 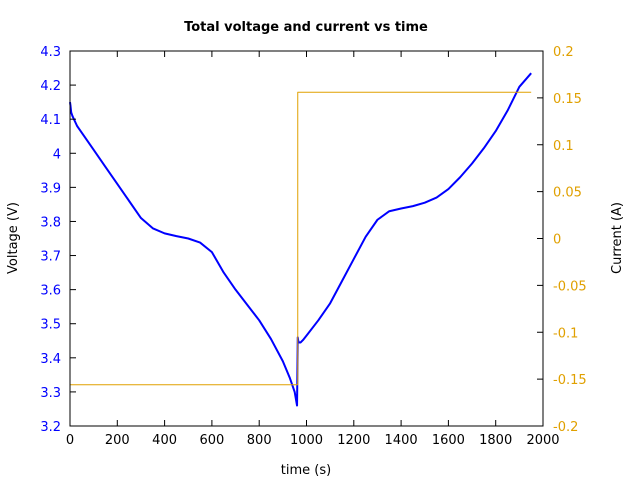 What do you see at coordinates (50, 222) in the screenshot?
I see `y-left-tick-label: 3.8` at bounding box center [50, 222].